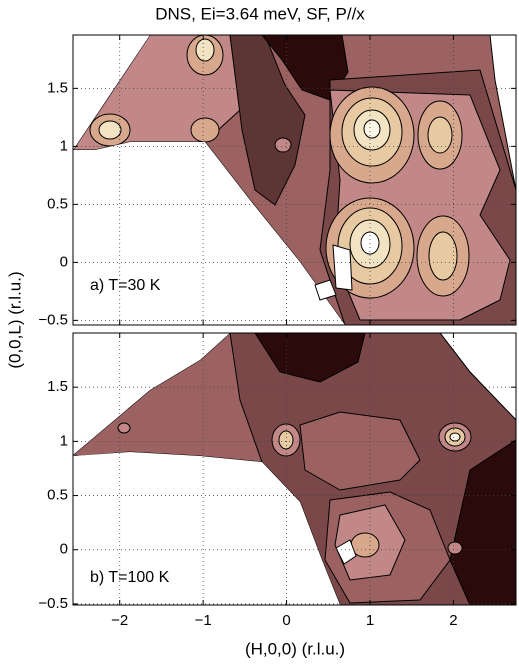  What do you see at coordinates (286, 620) in the screenshot?
I see `x-tick-label: 0` at bounding box center [286, 620].